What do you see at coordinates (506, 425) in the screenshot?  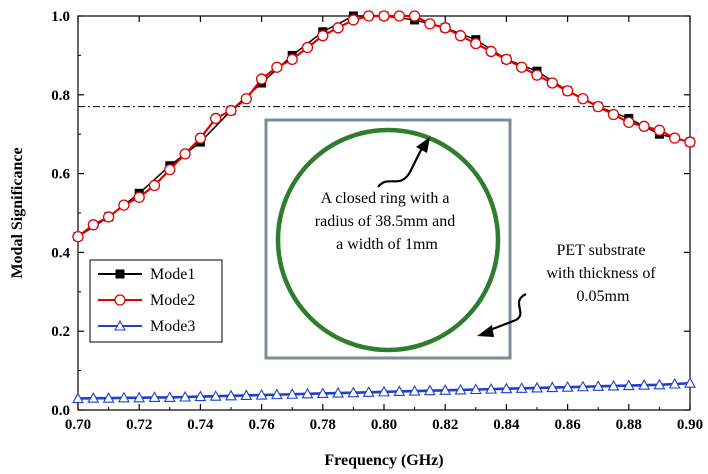 I see `x-tick-label: 0.84` at bounding box center [506, 425].